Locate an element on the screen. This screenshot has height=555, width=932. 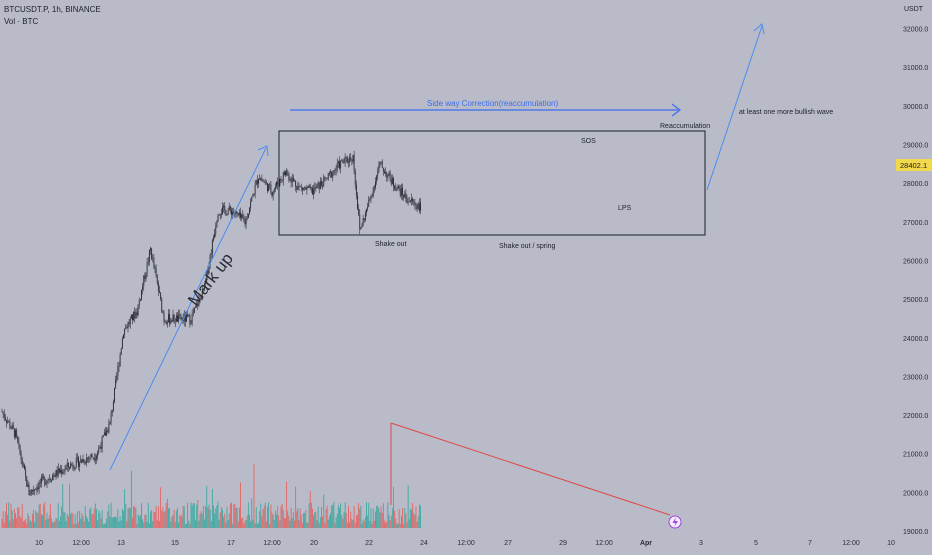
lightning-icon is located at coordinates (675, 522).